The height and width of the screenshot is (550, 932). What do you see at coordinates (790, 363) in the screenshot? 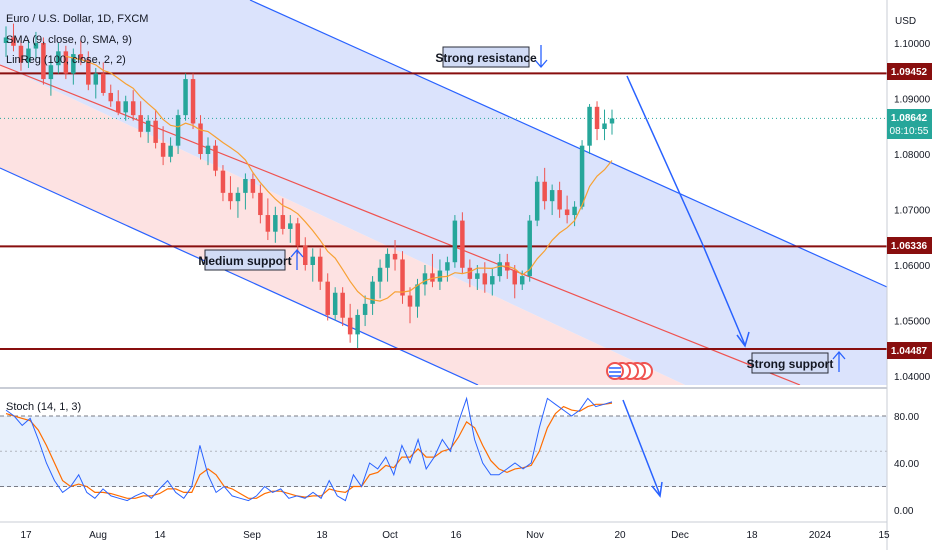
I see `annotation-strong-support: Strong support` at bounding box center [790, 363].